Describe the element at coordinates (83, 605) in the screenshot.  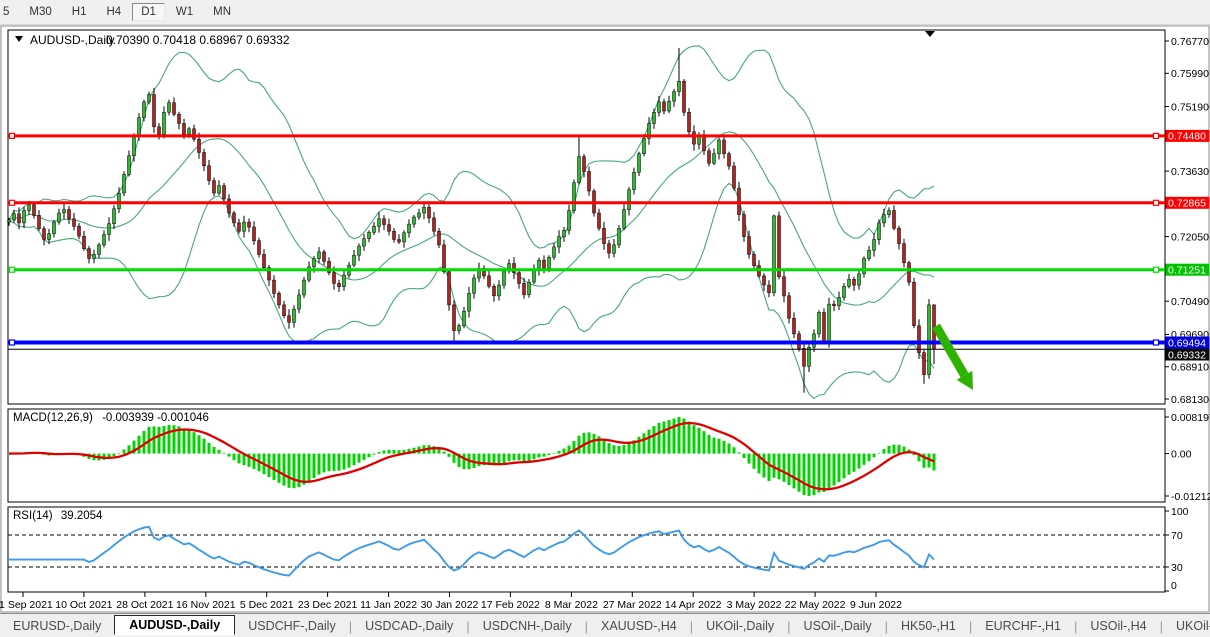
I see `time-tick-label: 10 Oct 2021` at that location.